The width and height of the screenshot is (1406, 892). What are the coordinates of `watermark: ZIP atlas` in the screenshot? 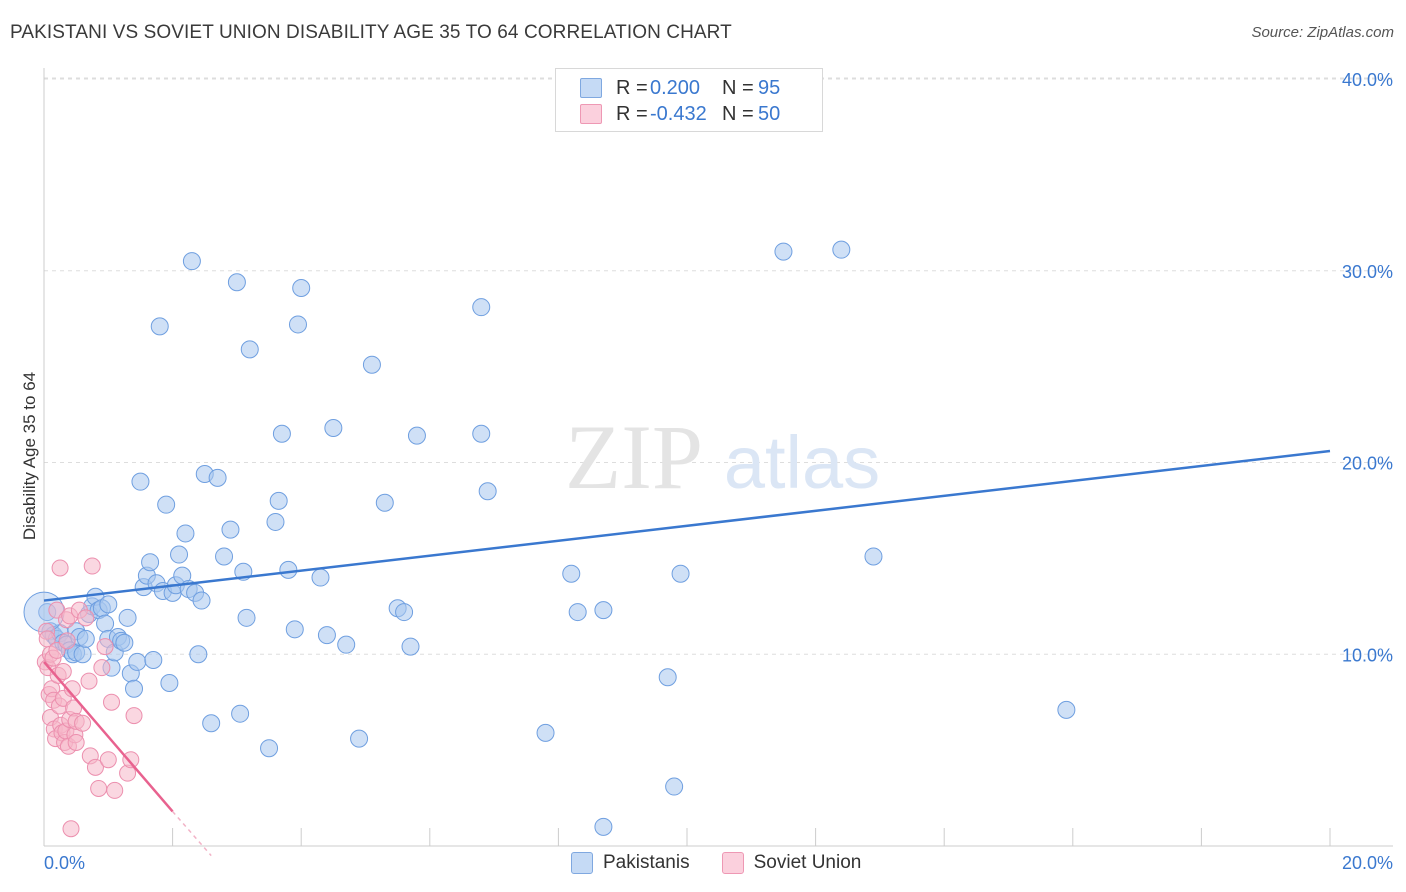 It's located at (722, 457).